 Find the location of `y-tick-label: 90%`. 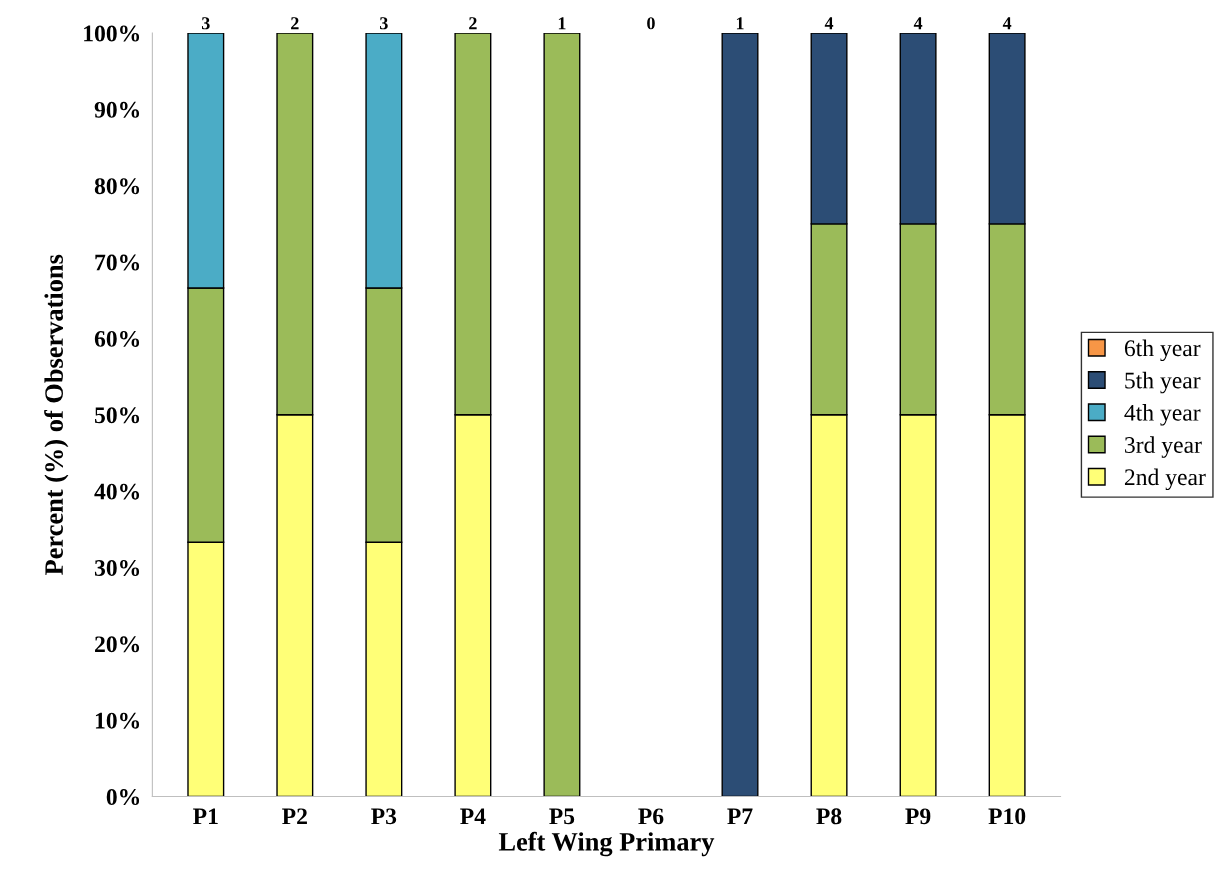

y-tick-label: 90% is located at coordinates (117, 109).